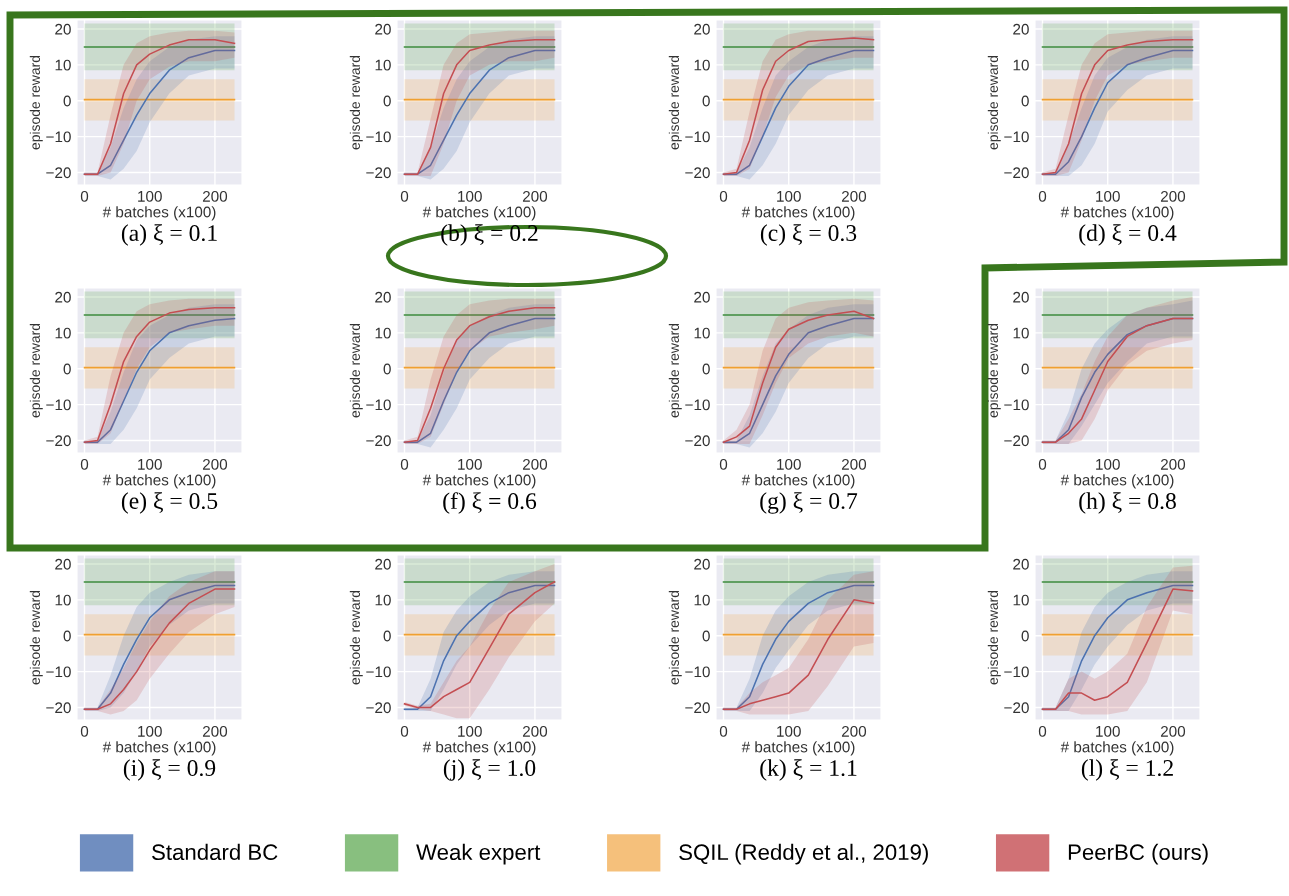 This screenshot has width=1289, height=896. What do you see at coordinates (808, 235) in the screenshot?
I see `text: (c) ξ = 0.3` at bounding box center [808, 235].